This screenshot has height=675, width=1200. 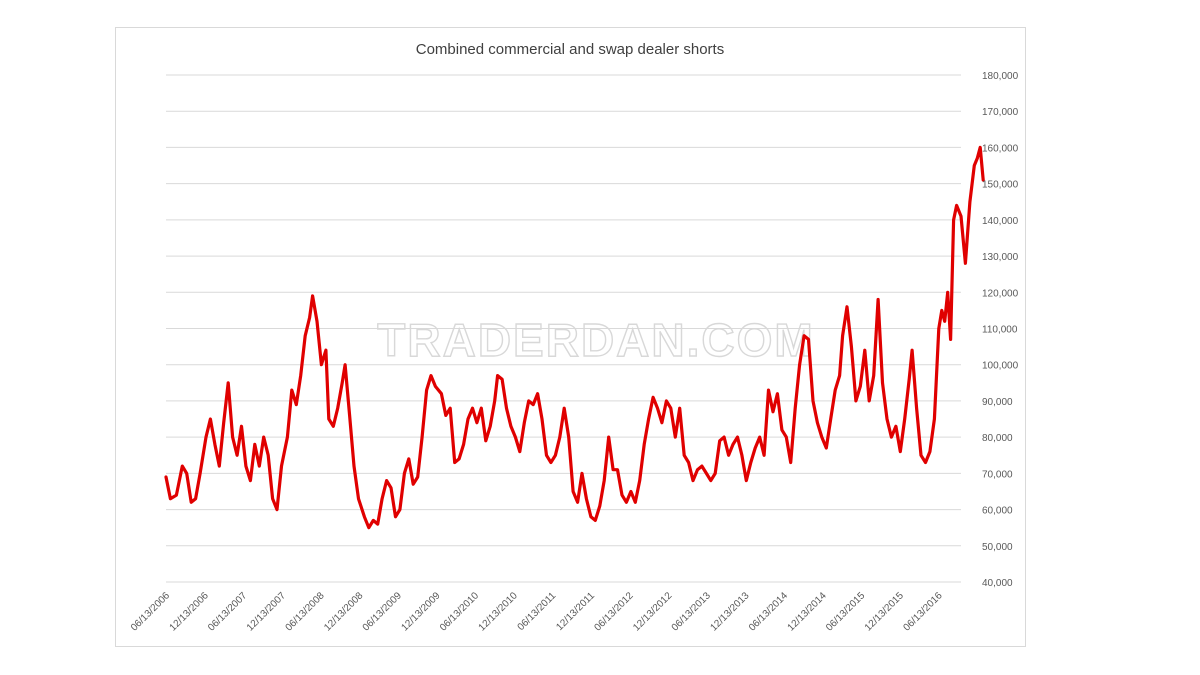 I want to click on x-tick-label: 12/13/2006, so click(x=189, y=611).